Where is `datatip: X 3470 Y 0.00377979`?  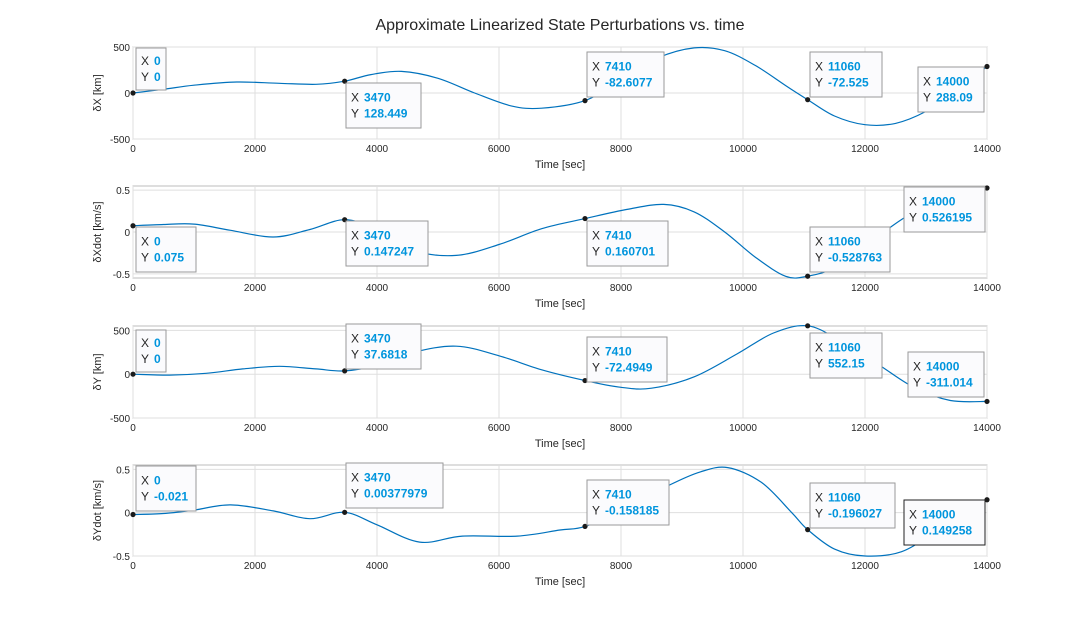 datatip: X 3470 Y 0.00377979 is located at coordinates (394, 485).